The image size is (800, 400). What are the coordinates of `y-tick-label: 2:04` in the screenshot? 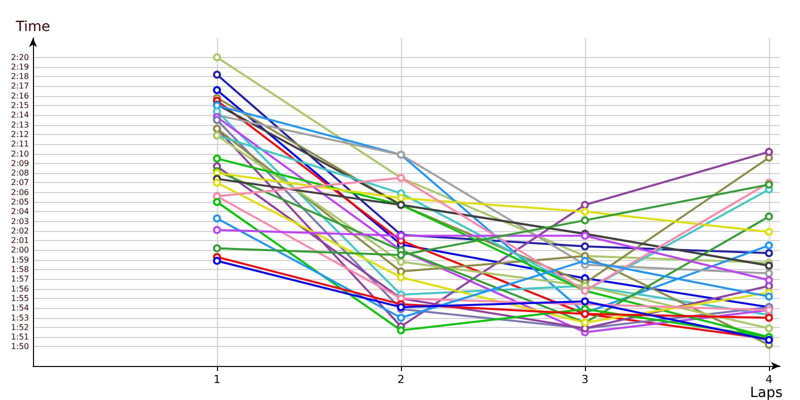 It's located at (20, 211).